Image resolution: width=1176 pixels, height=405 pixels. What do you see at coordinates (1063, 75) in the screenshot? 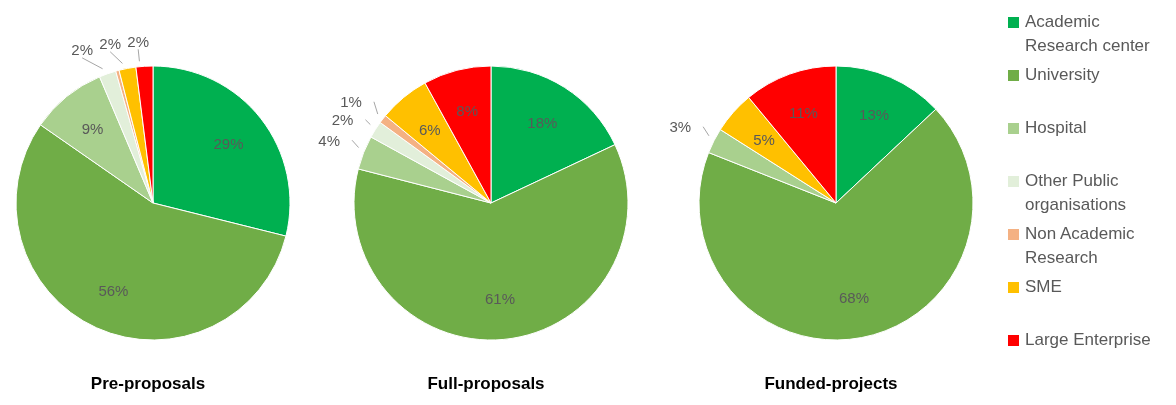
I see `legend-label: University` at bounding box center [1063, 75].